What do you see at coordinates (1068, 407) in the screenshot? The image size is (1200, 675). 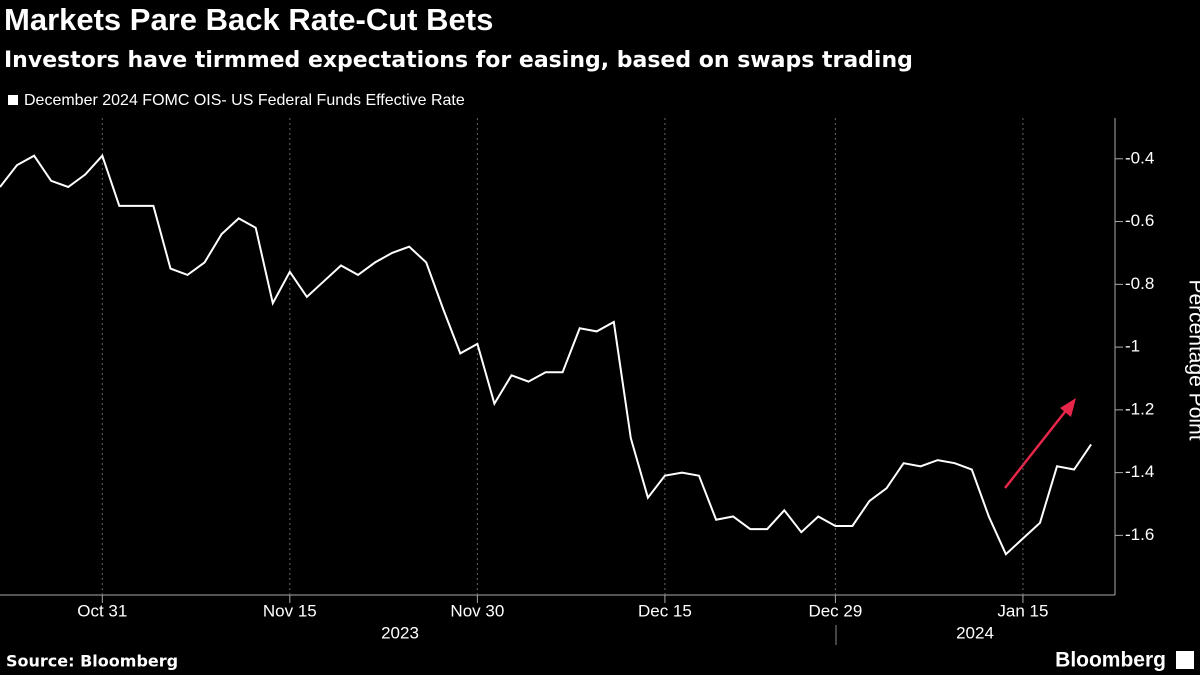 I see `arrow-head` at bounding box center [1068, 407].